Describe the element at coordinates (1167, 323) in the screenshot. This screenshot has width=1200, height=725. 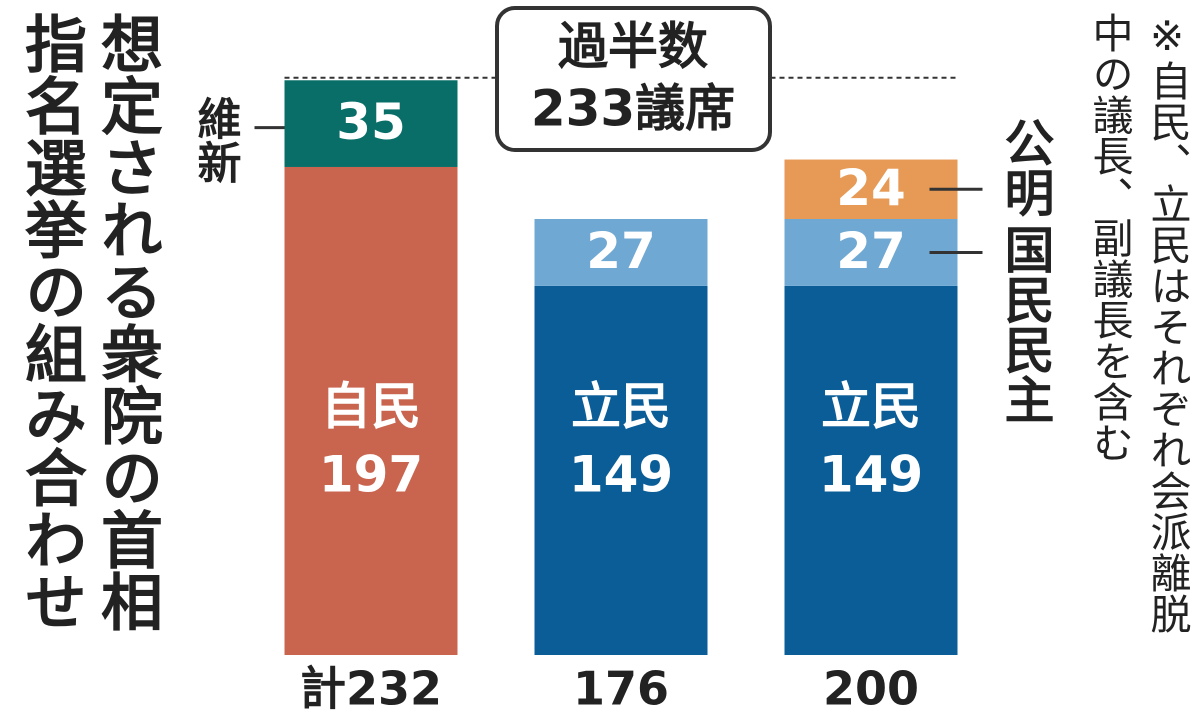
I see `note-line: ※自民、立民はそれぞれ会派離脱` at that location.